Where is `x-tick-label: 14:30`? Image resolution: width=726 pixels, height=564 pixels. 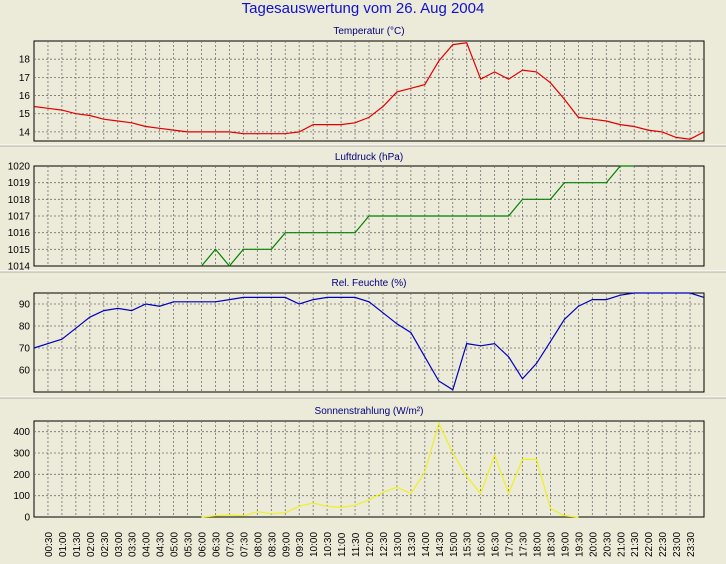 x-tick-label: 14:30 is located at coordinates (440, 544).